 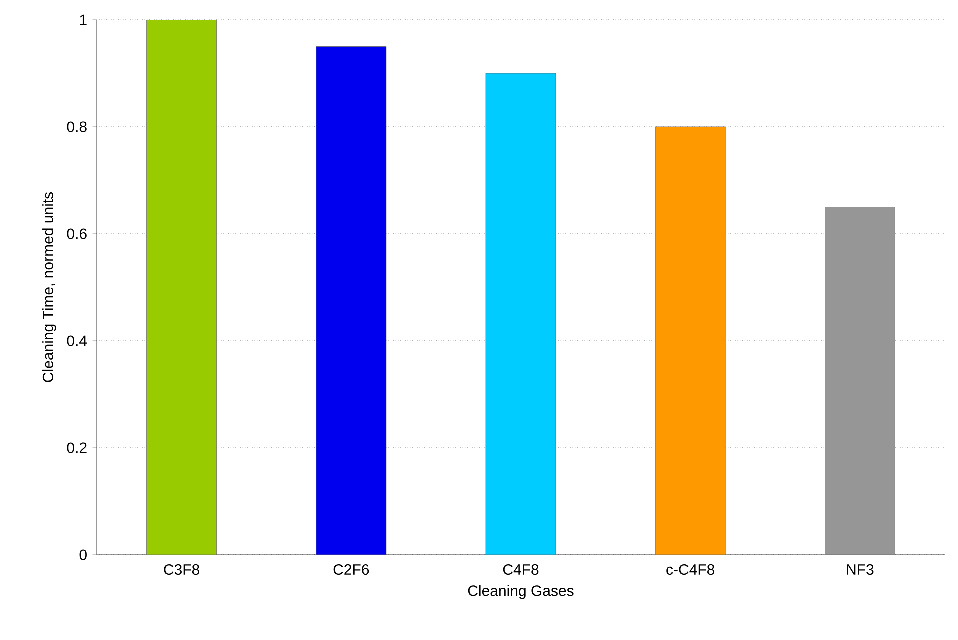 What do you see at coordinates (49, 287) in the screenshot?
I see `y-axis-title: Cleaning Time, normed units` at bounding box center [49, 287].